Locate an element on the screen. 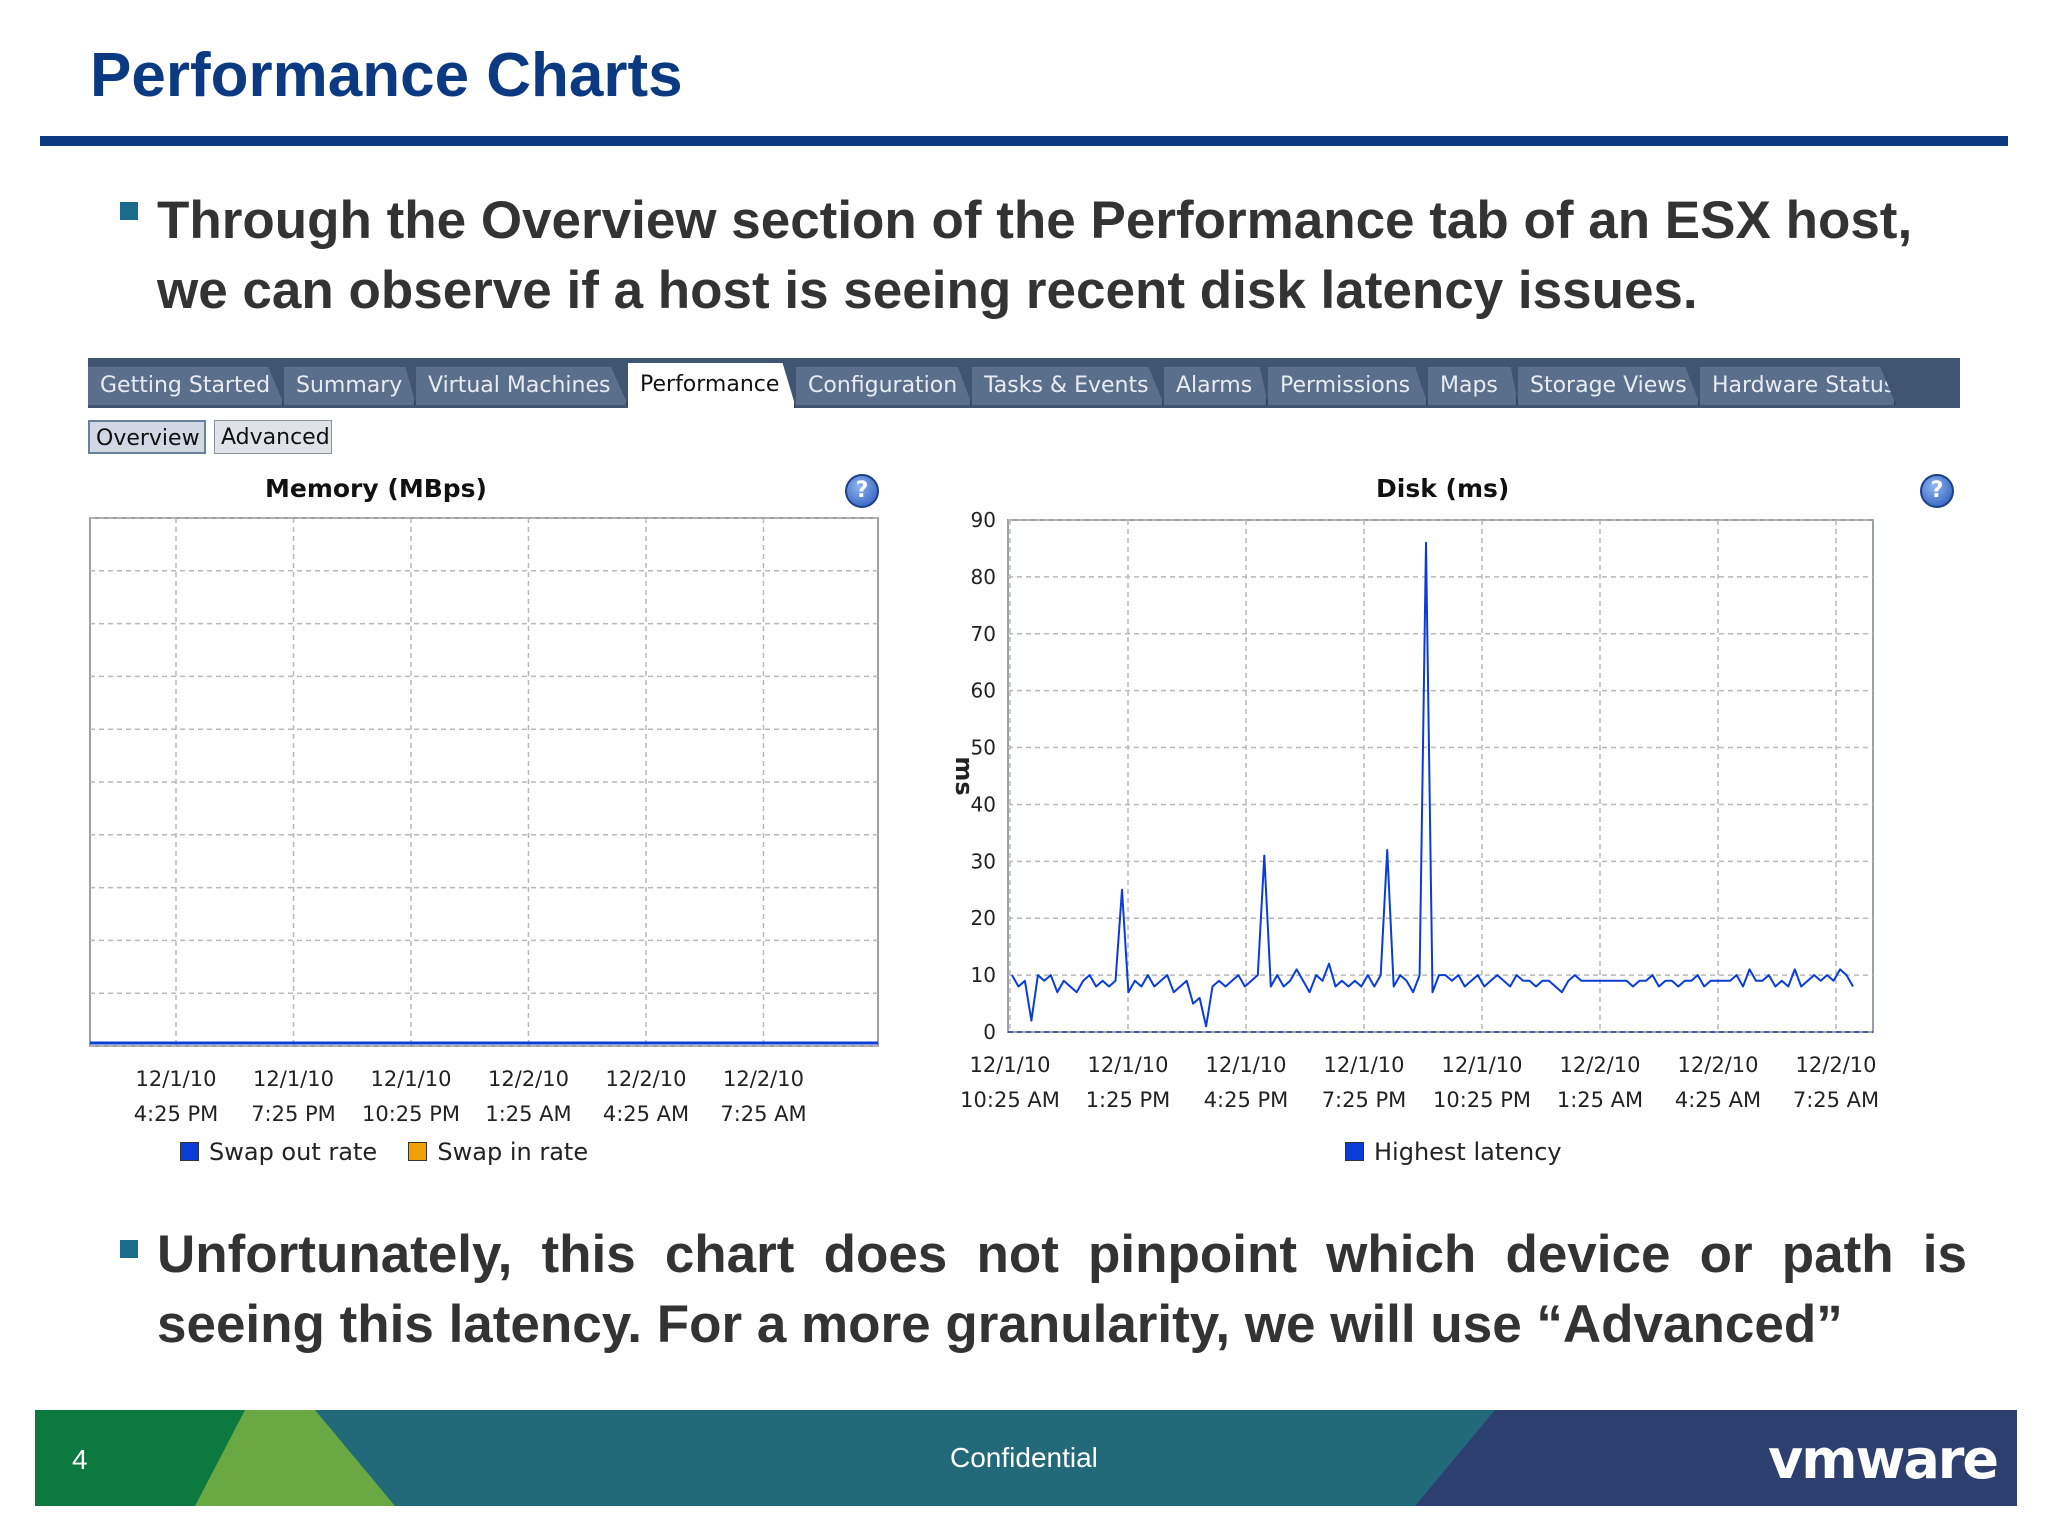 This screenshot has height=1536, width=2048. tab-hardware-status: Hardware Status is located at coordinates (1798, 386).